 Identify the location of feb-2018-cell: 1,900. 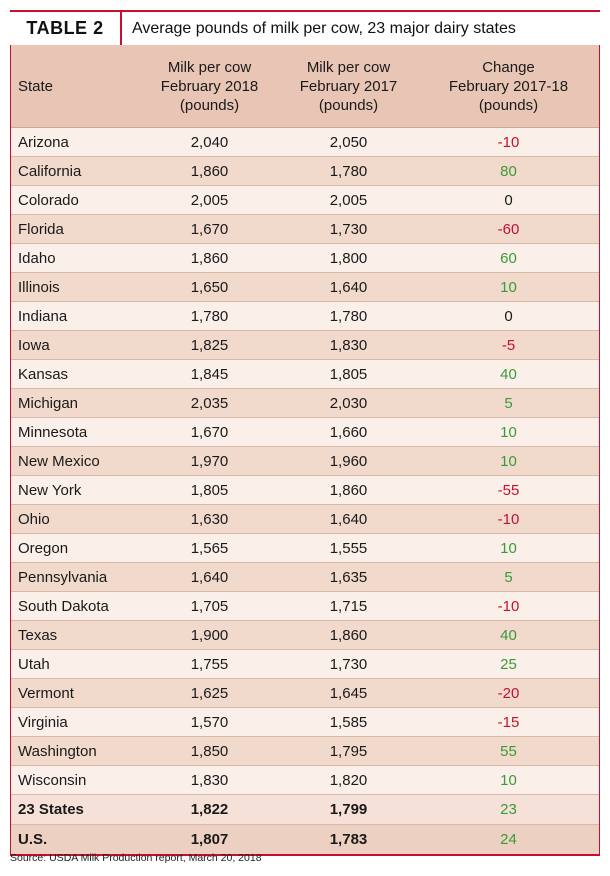
(209, 635).